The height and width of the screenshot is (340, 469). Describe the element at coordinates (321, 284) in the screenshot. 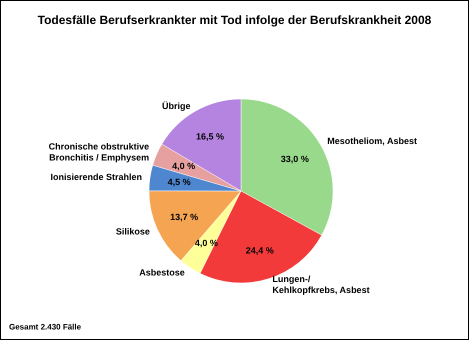

I see `slice-label: Lungen-/ Kehlkopfkrebs, Asbest` at that location.